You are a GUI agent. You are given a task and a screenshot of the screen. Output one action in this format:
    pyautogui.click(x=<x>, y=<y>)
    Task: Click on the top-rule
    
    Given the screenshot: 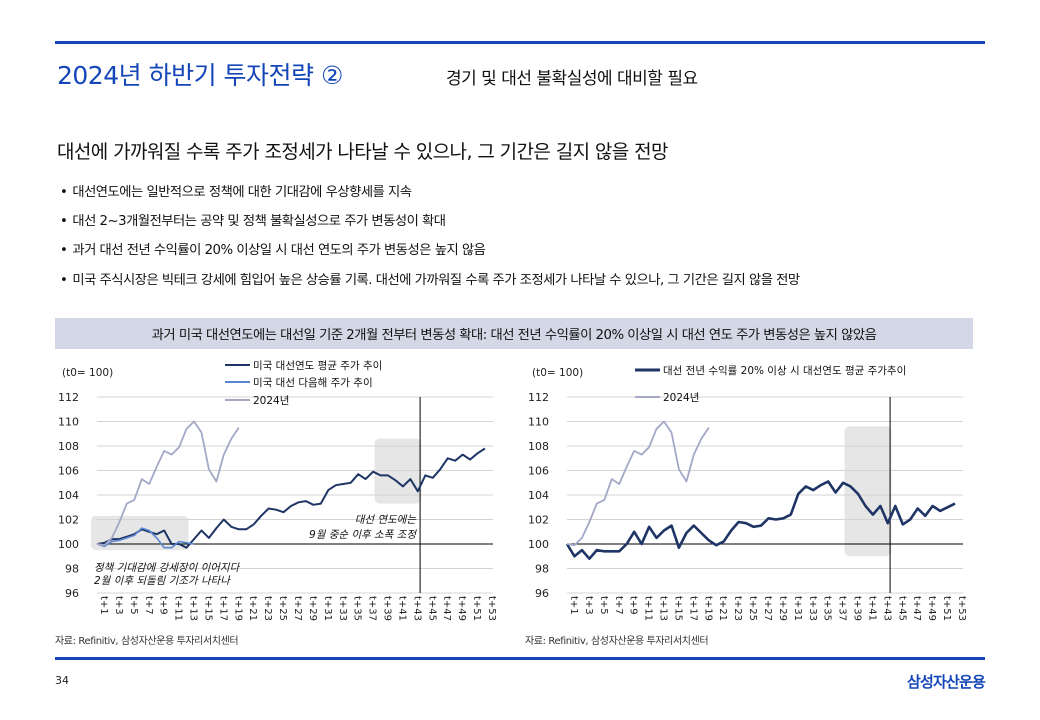 What is the action you would take?
    pyautogui.click(x=520, y=42)
    